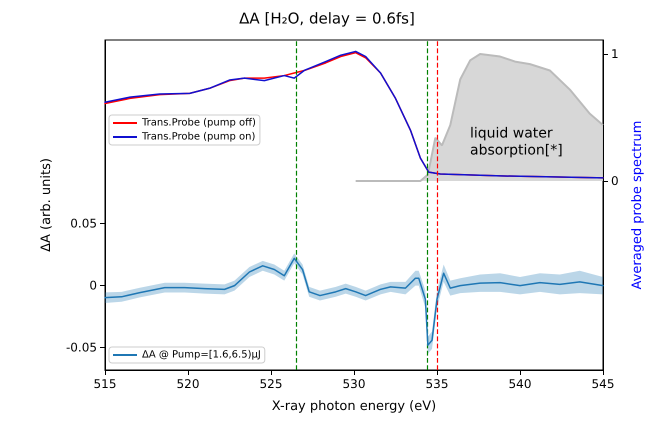 The height and width of the screenshot is (430, 654). I want to click on y-axis-title: ΔA (arb. units), so click(46, 205).